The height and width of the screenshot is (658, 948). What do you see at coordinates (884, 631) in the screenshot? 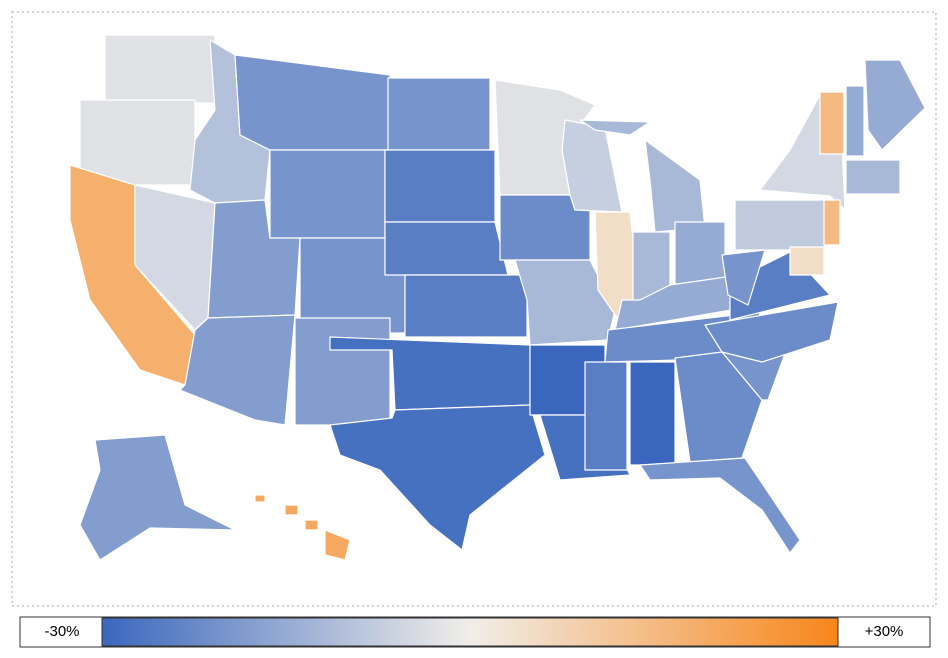
I see `legend-max-label: +30%` at bounding box center [884, 631].